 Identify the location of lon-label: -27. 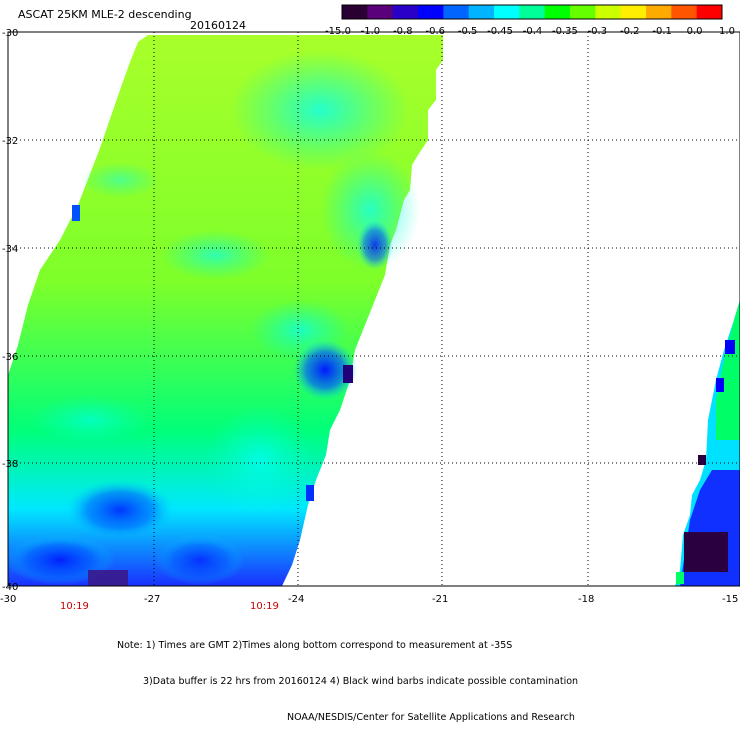
(152, 599).